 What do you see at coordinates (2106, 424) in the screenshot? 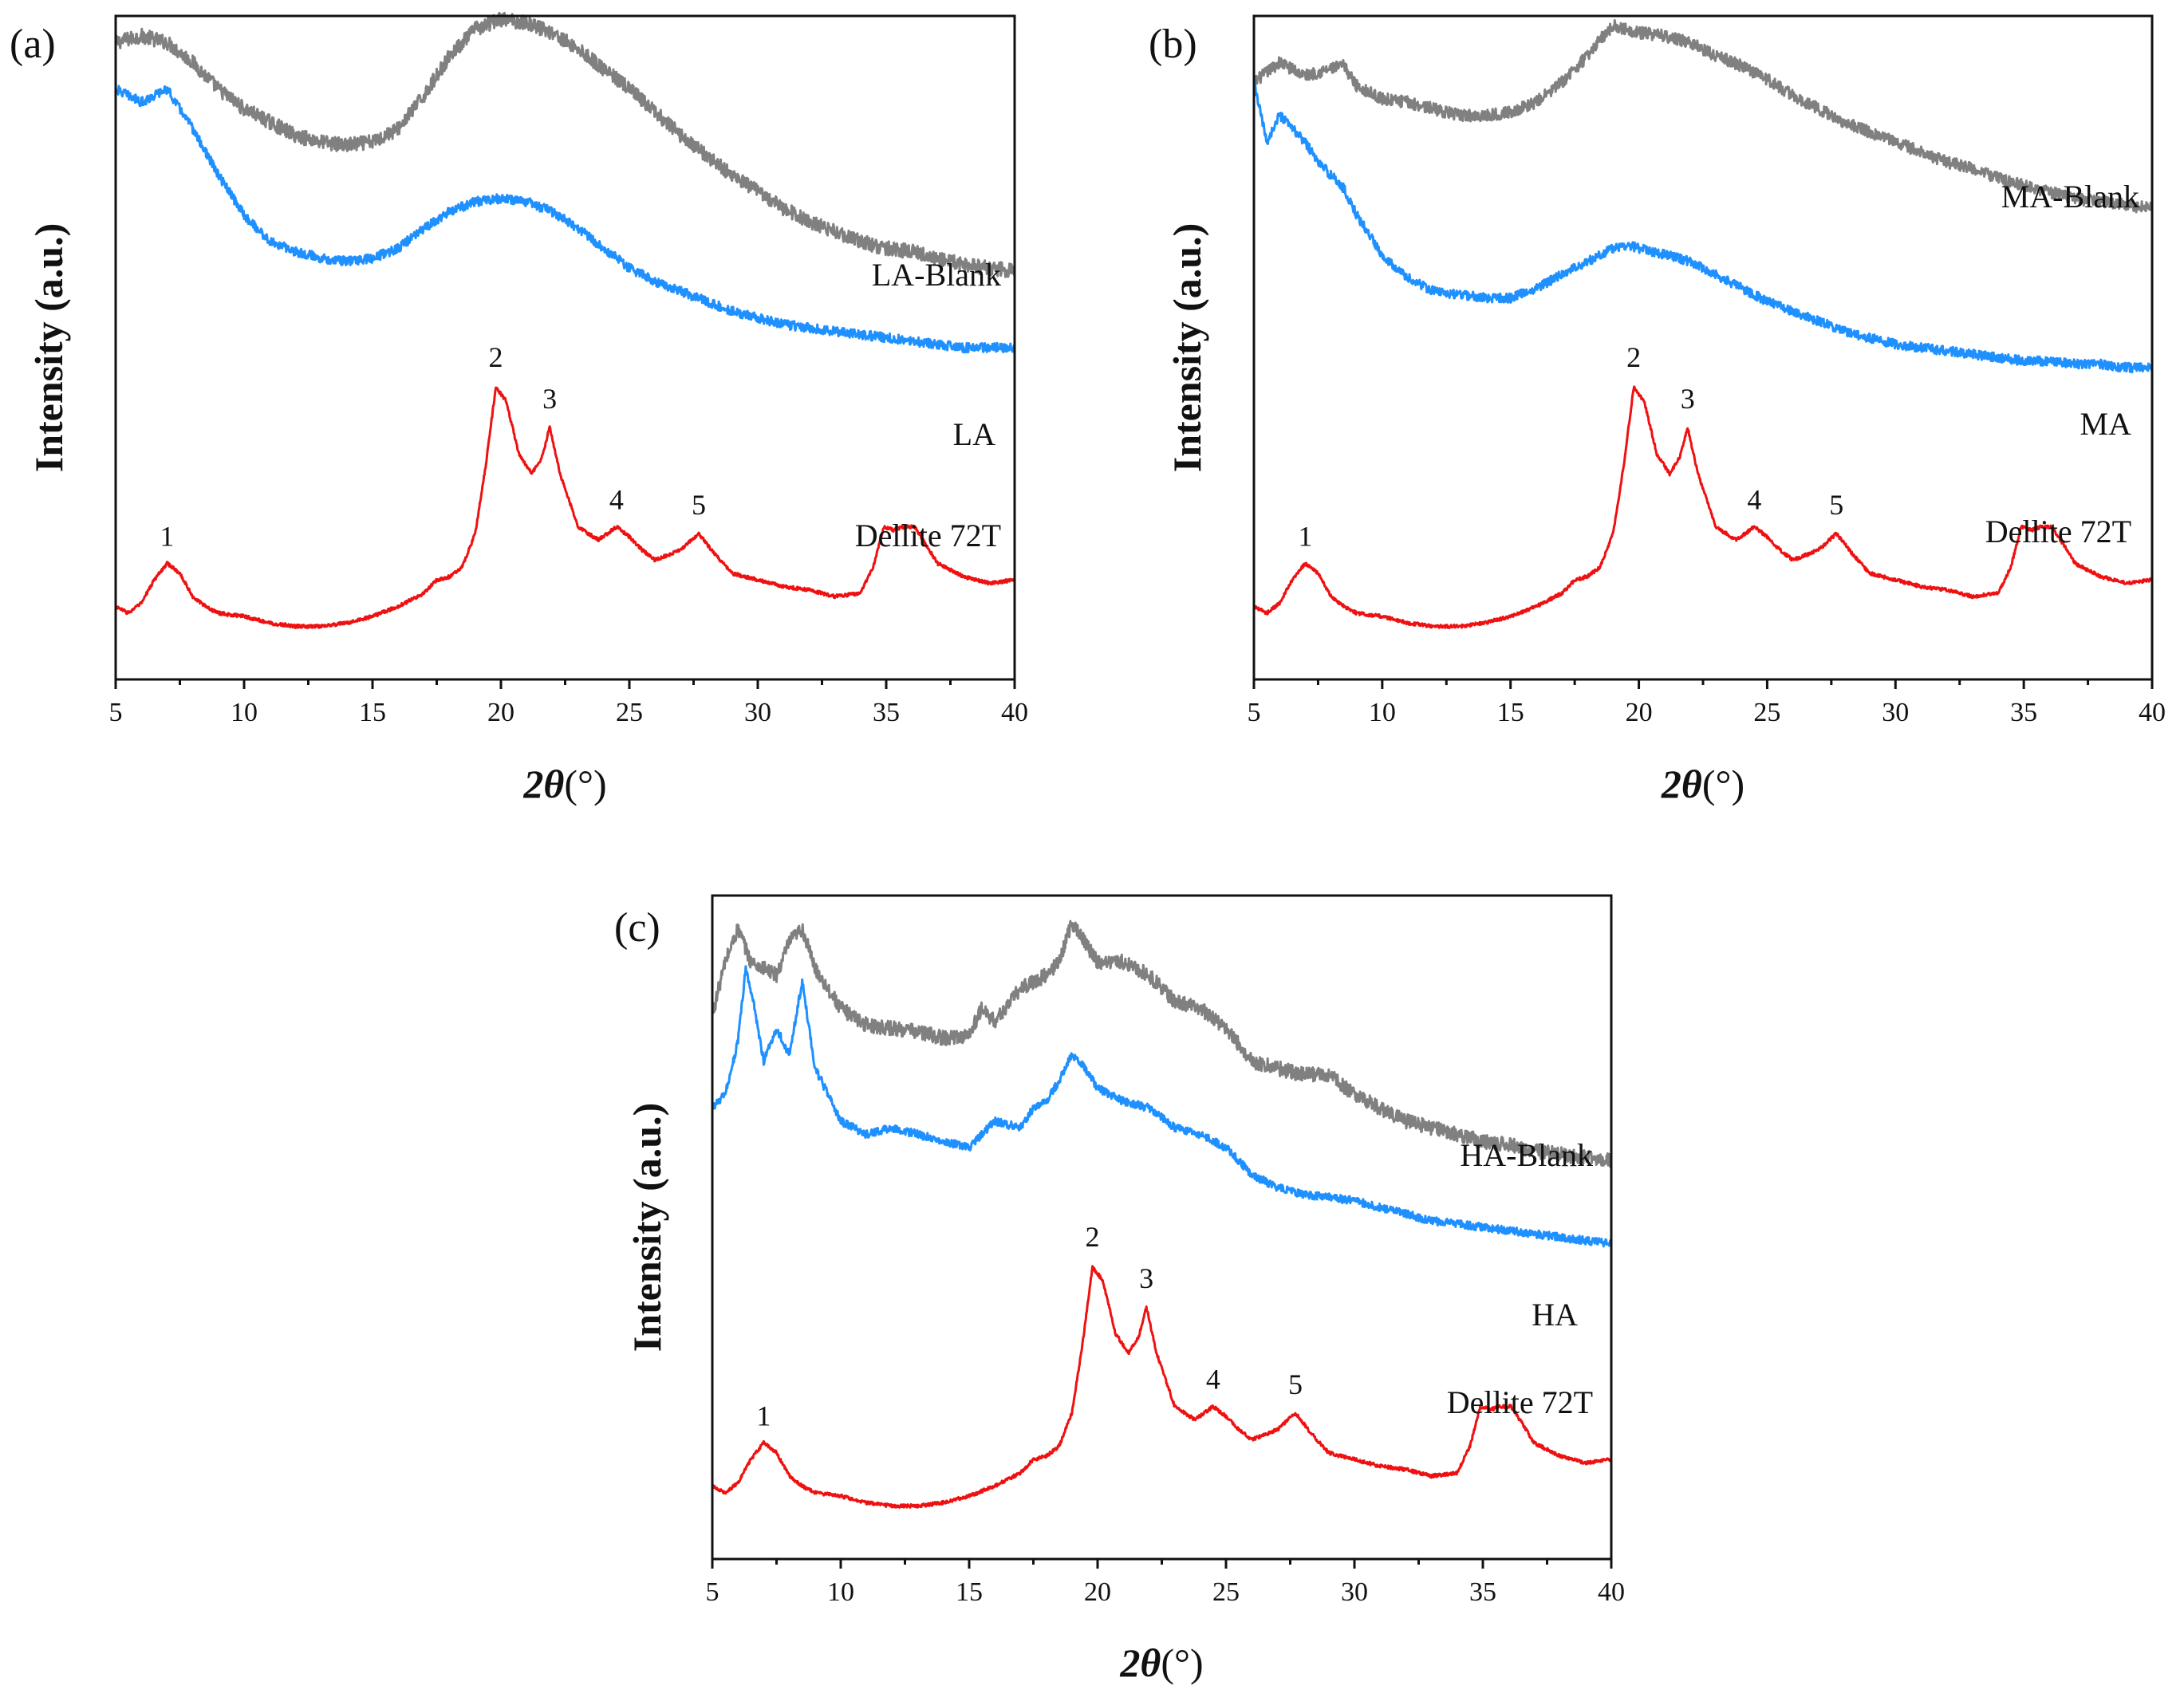
I see `series-label-ma: MA` at bounding box center [2106, 424].